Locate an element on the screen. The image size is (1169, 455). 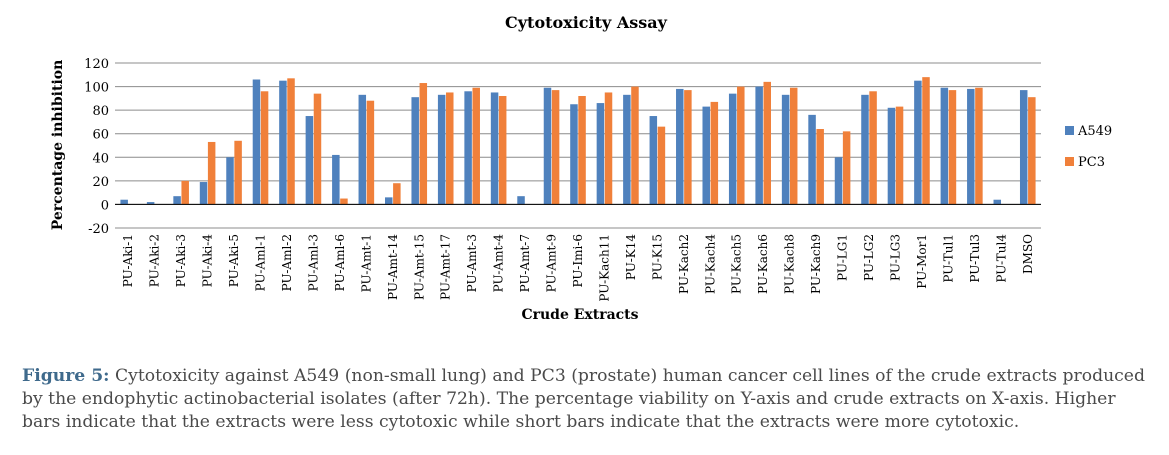
x-tick-label: PU-Aki-4 is located at coordinates (208, 261).